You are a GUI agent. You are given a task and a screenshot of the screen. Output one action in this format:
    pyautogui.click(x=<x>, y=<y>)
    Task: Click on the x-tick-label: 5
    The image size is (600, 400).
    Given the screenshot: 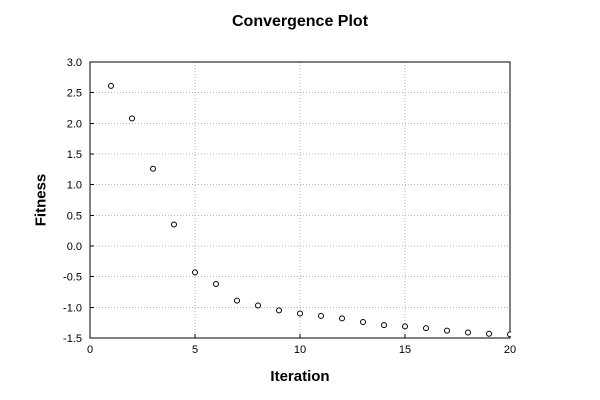 What is the action you would take?
    pyautogui.click(x=195, y=350)
    